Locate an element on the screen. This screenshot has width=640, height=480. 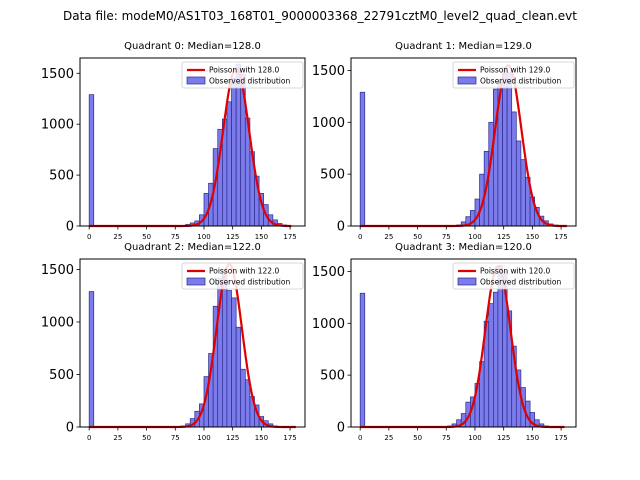
quadrant-0-axes-frame is located at coordinates (192, 142).